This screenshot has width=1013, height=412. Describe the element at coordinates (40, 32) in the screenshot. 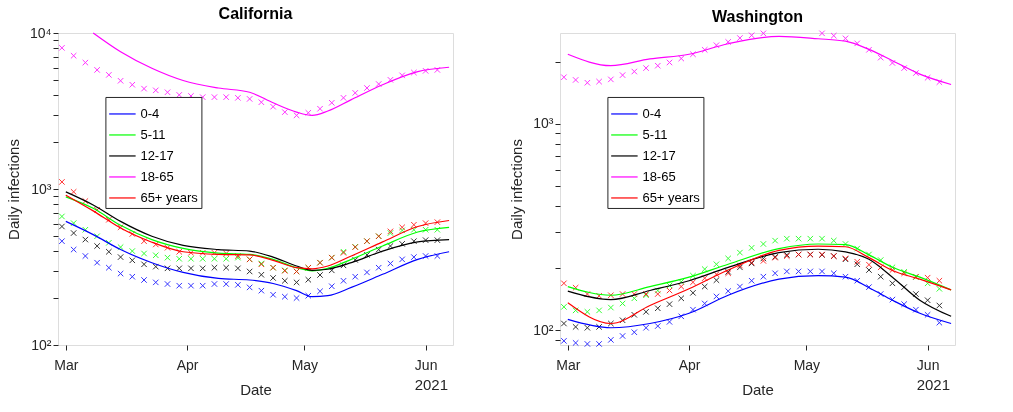

I see `y-tick-label: 10⁴` at that location.